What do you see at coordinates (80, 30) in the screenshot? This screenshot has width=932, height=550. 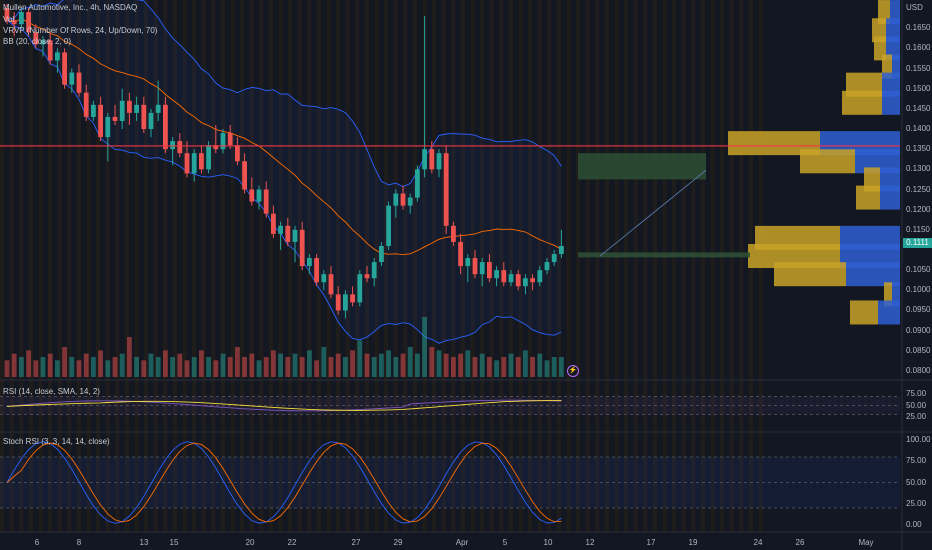 I see `vrvp-legend: VRVP (Number Of Rows, 24, Up/Down, 70)` at bounding box center [80, 30].